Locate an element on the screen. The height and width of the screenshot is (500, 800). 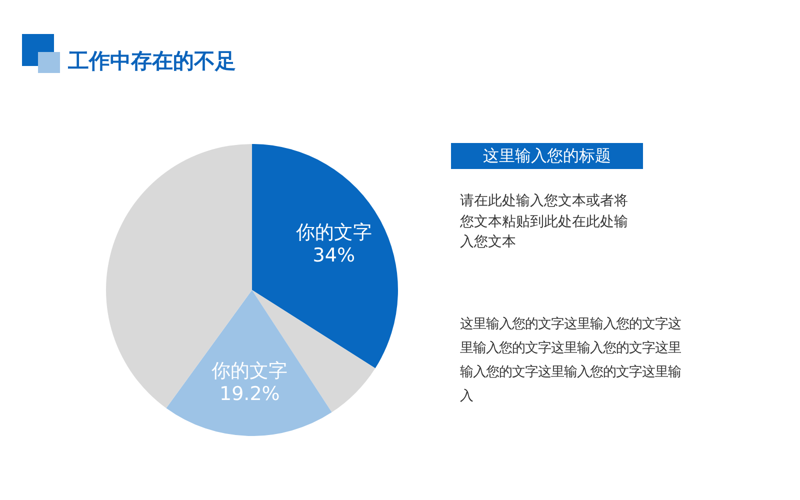
text: 请在此处输入您文本或者将您文本粘贴到此处在此处输入您文本 is located at coordinates (544, 222).